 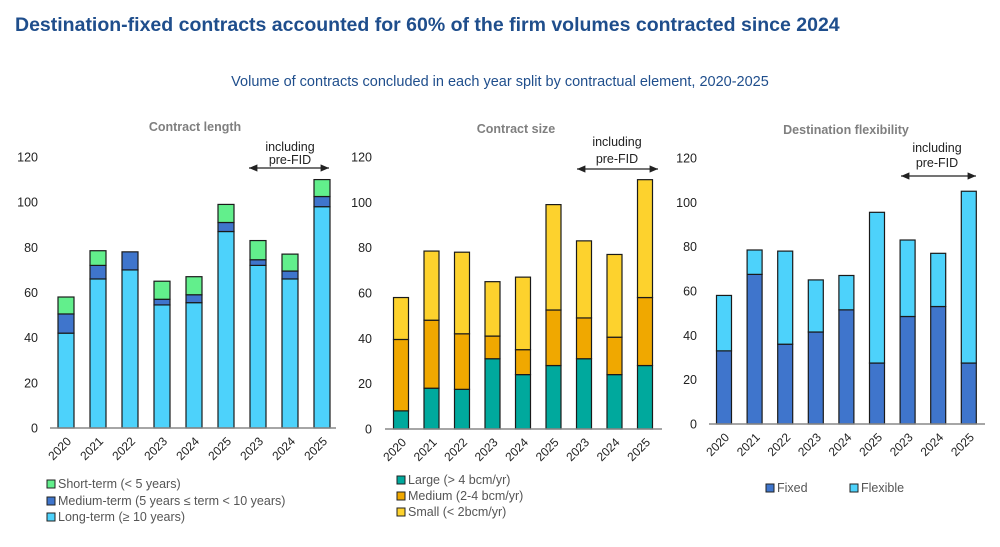 I want to click on legend-label: Medium-term (5 years ≤ term < 10 years), so click(x=171, y=501).